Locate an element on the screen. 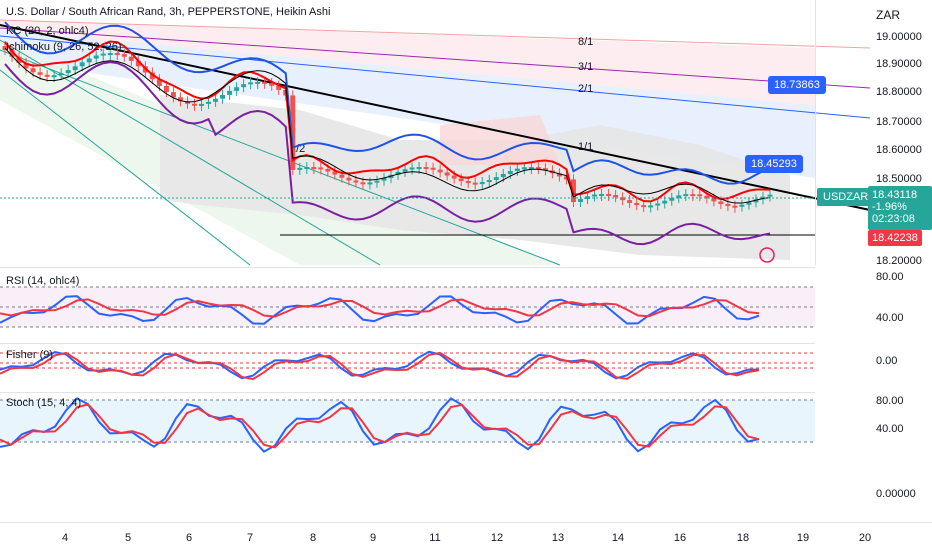 The width and height of the screenshot is (932, 550). rsi-legend: RSI (14, ohlc4) is located at coordinates (43, 281).